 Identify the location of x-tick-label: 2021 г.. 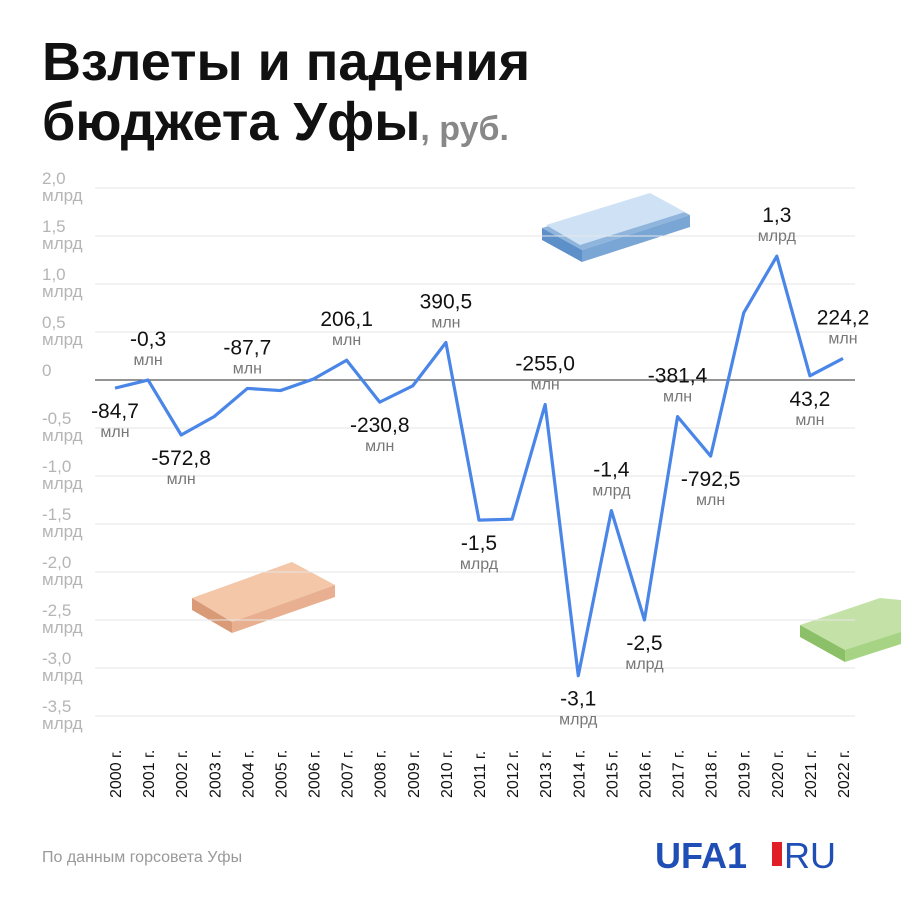
(811, 774).